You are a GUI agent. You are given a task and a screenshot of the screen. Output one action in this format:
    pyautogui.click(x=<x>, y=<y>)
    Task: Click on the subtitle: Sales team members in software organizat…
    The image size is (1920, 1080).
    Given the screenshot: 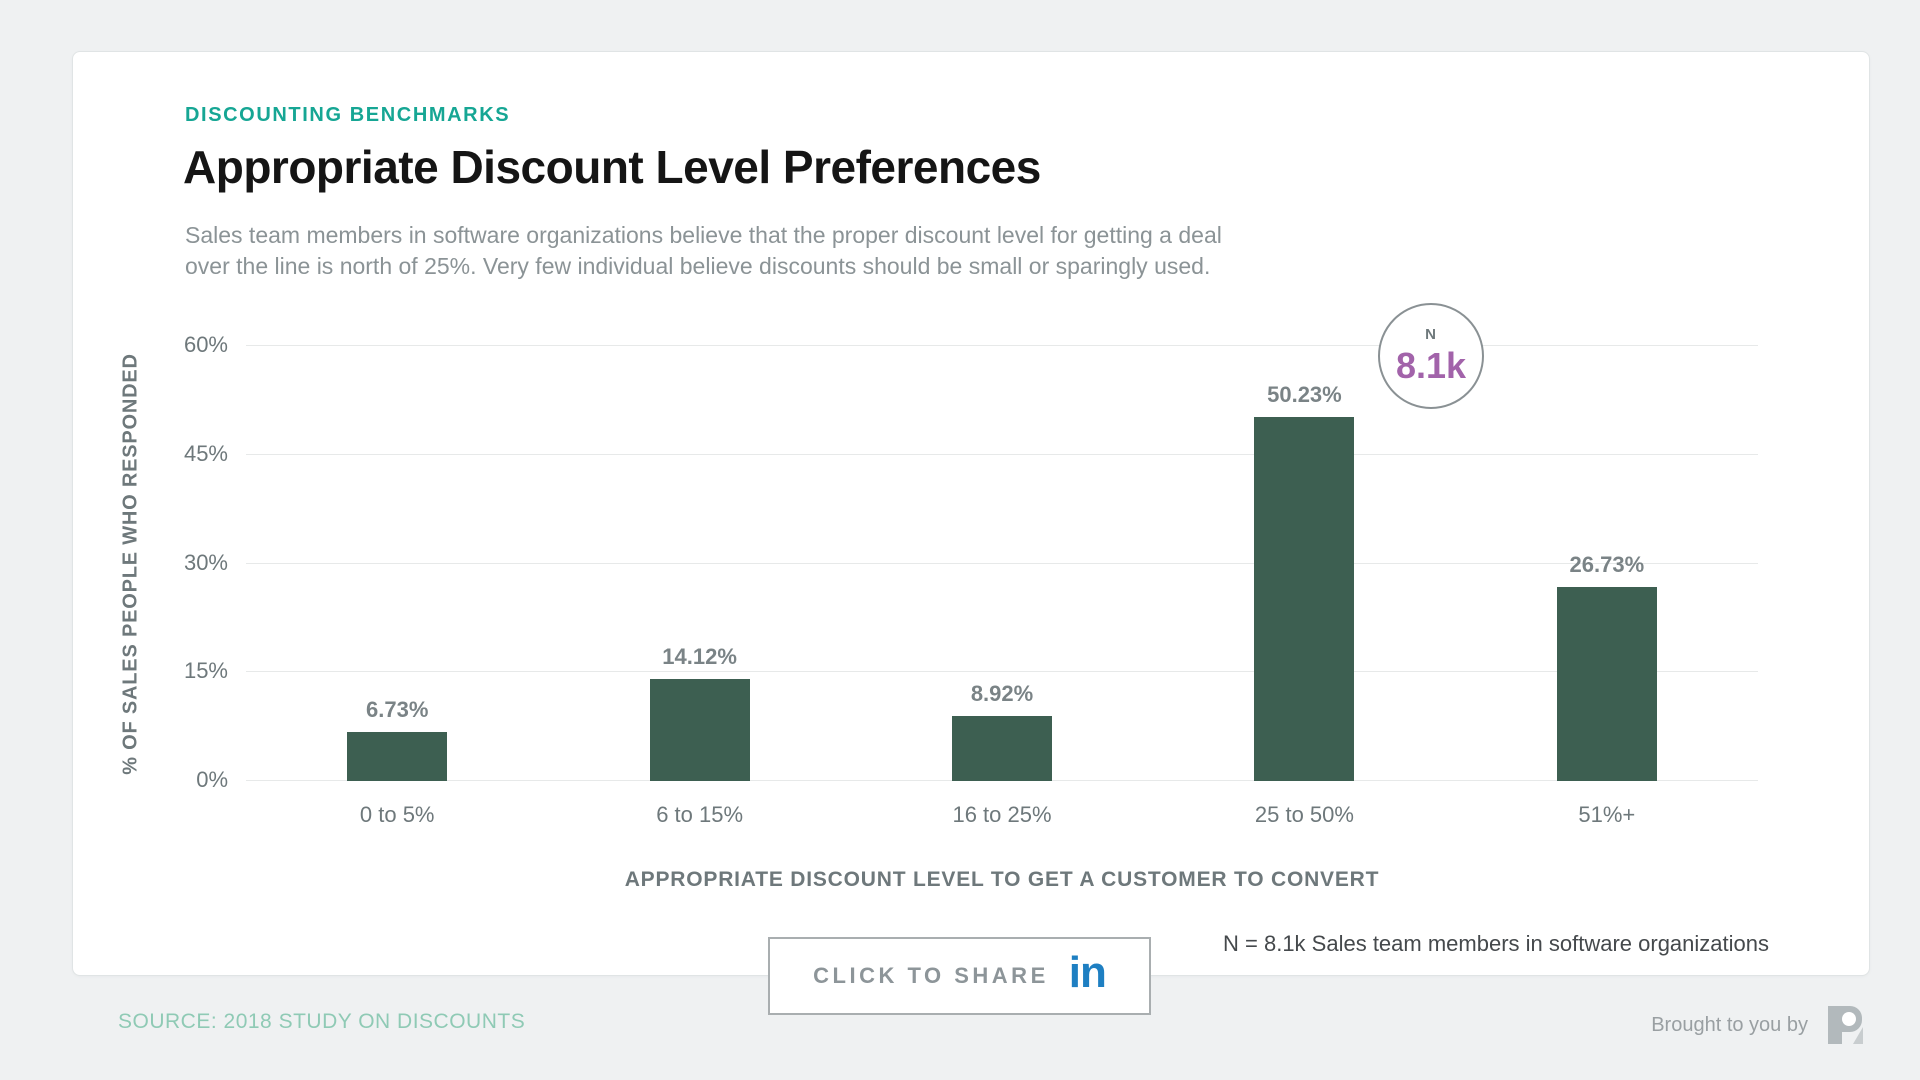 What is the action you would take?
    pyautogui.click(x=703, y=251)
    